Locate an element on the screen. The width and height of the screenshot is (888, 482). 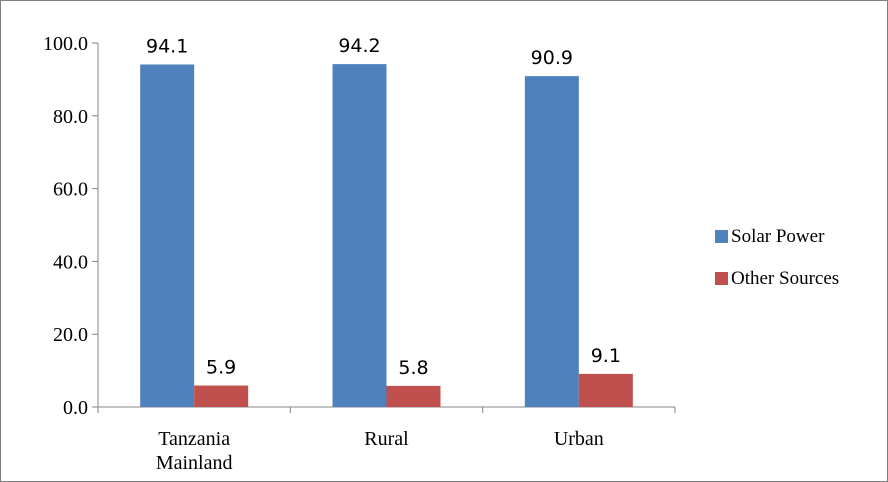
y-tick-label: 20.0 is located at coordinates (70, 335).